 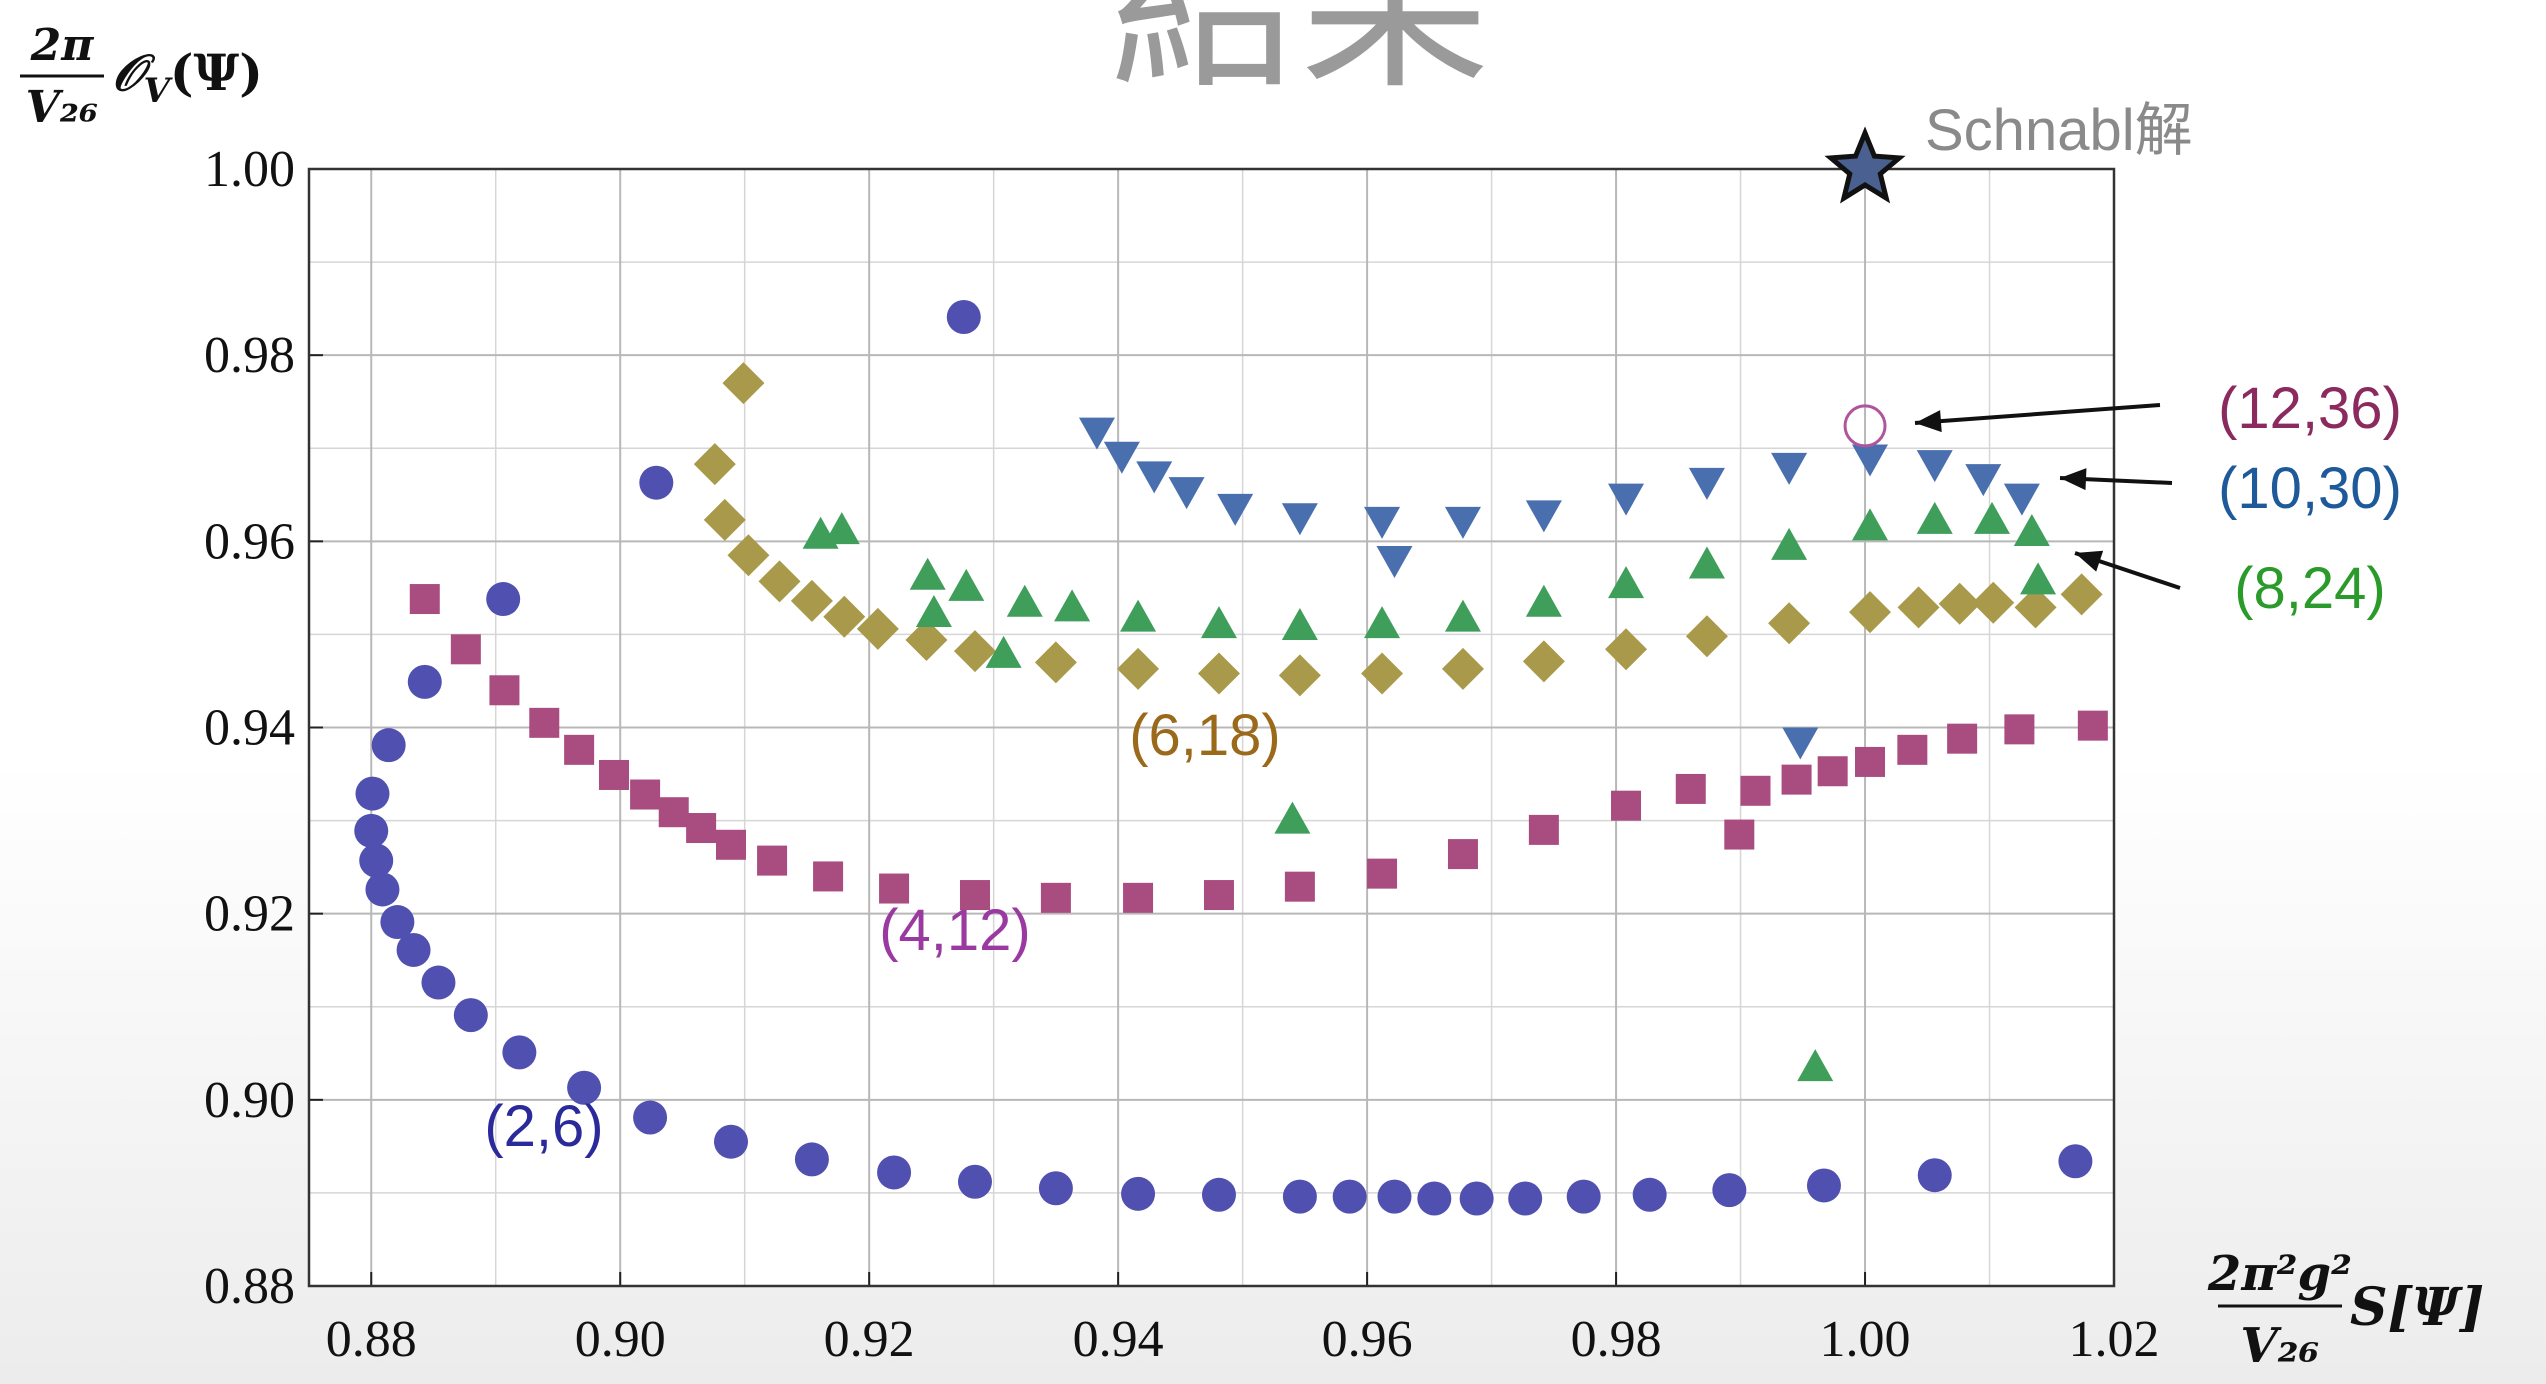 I want to click on annotation-arrow, so click(x=2037, y=414).